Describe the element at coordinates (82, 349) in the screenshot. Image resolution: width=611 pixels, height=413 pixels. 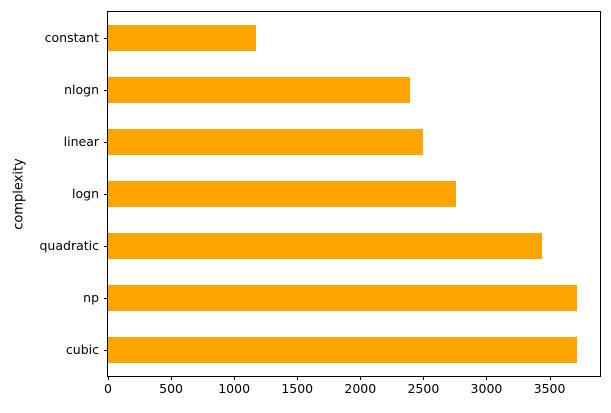
I see `y-tick-label-cubic: cubic` at that location.